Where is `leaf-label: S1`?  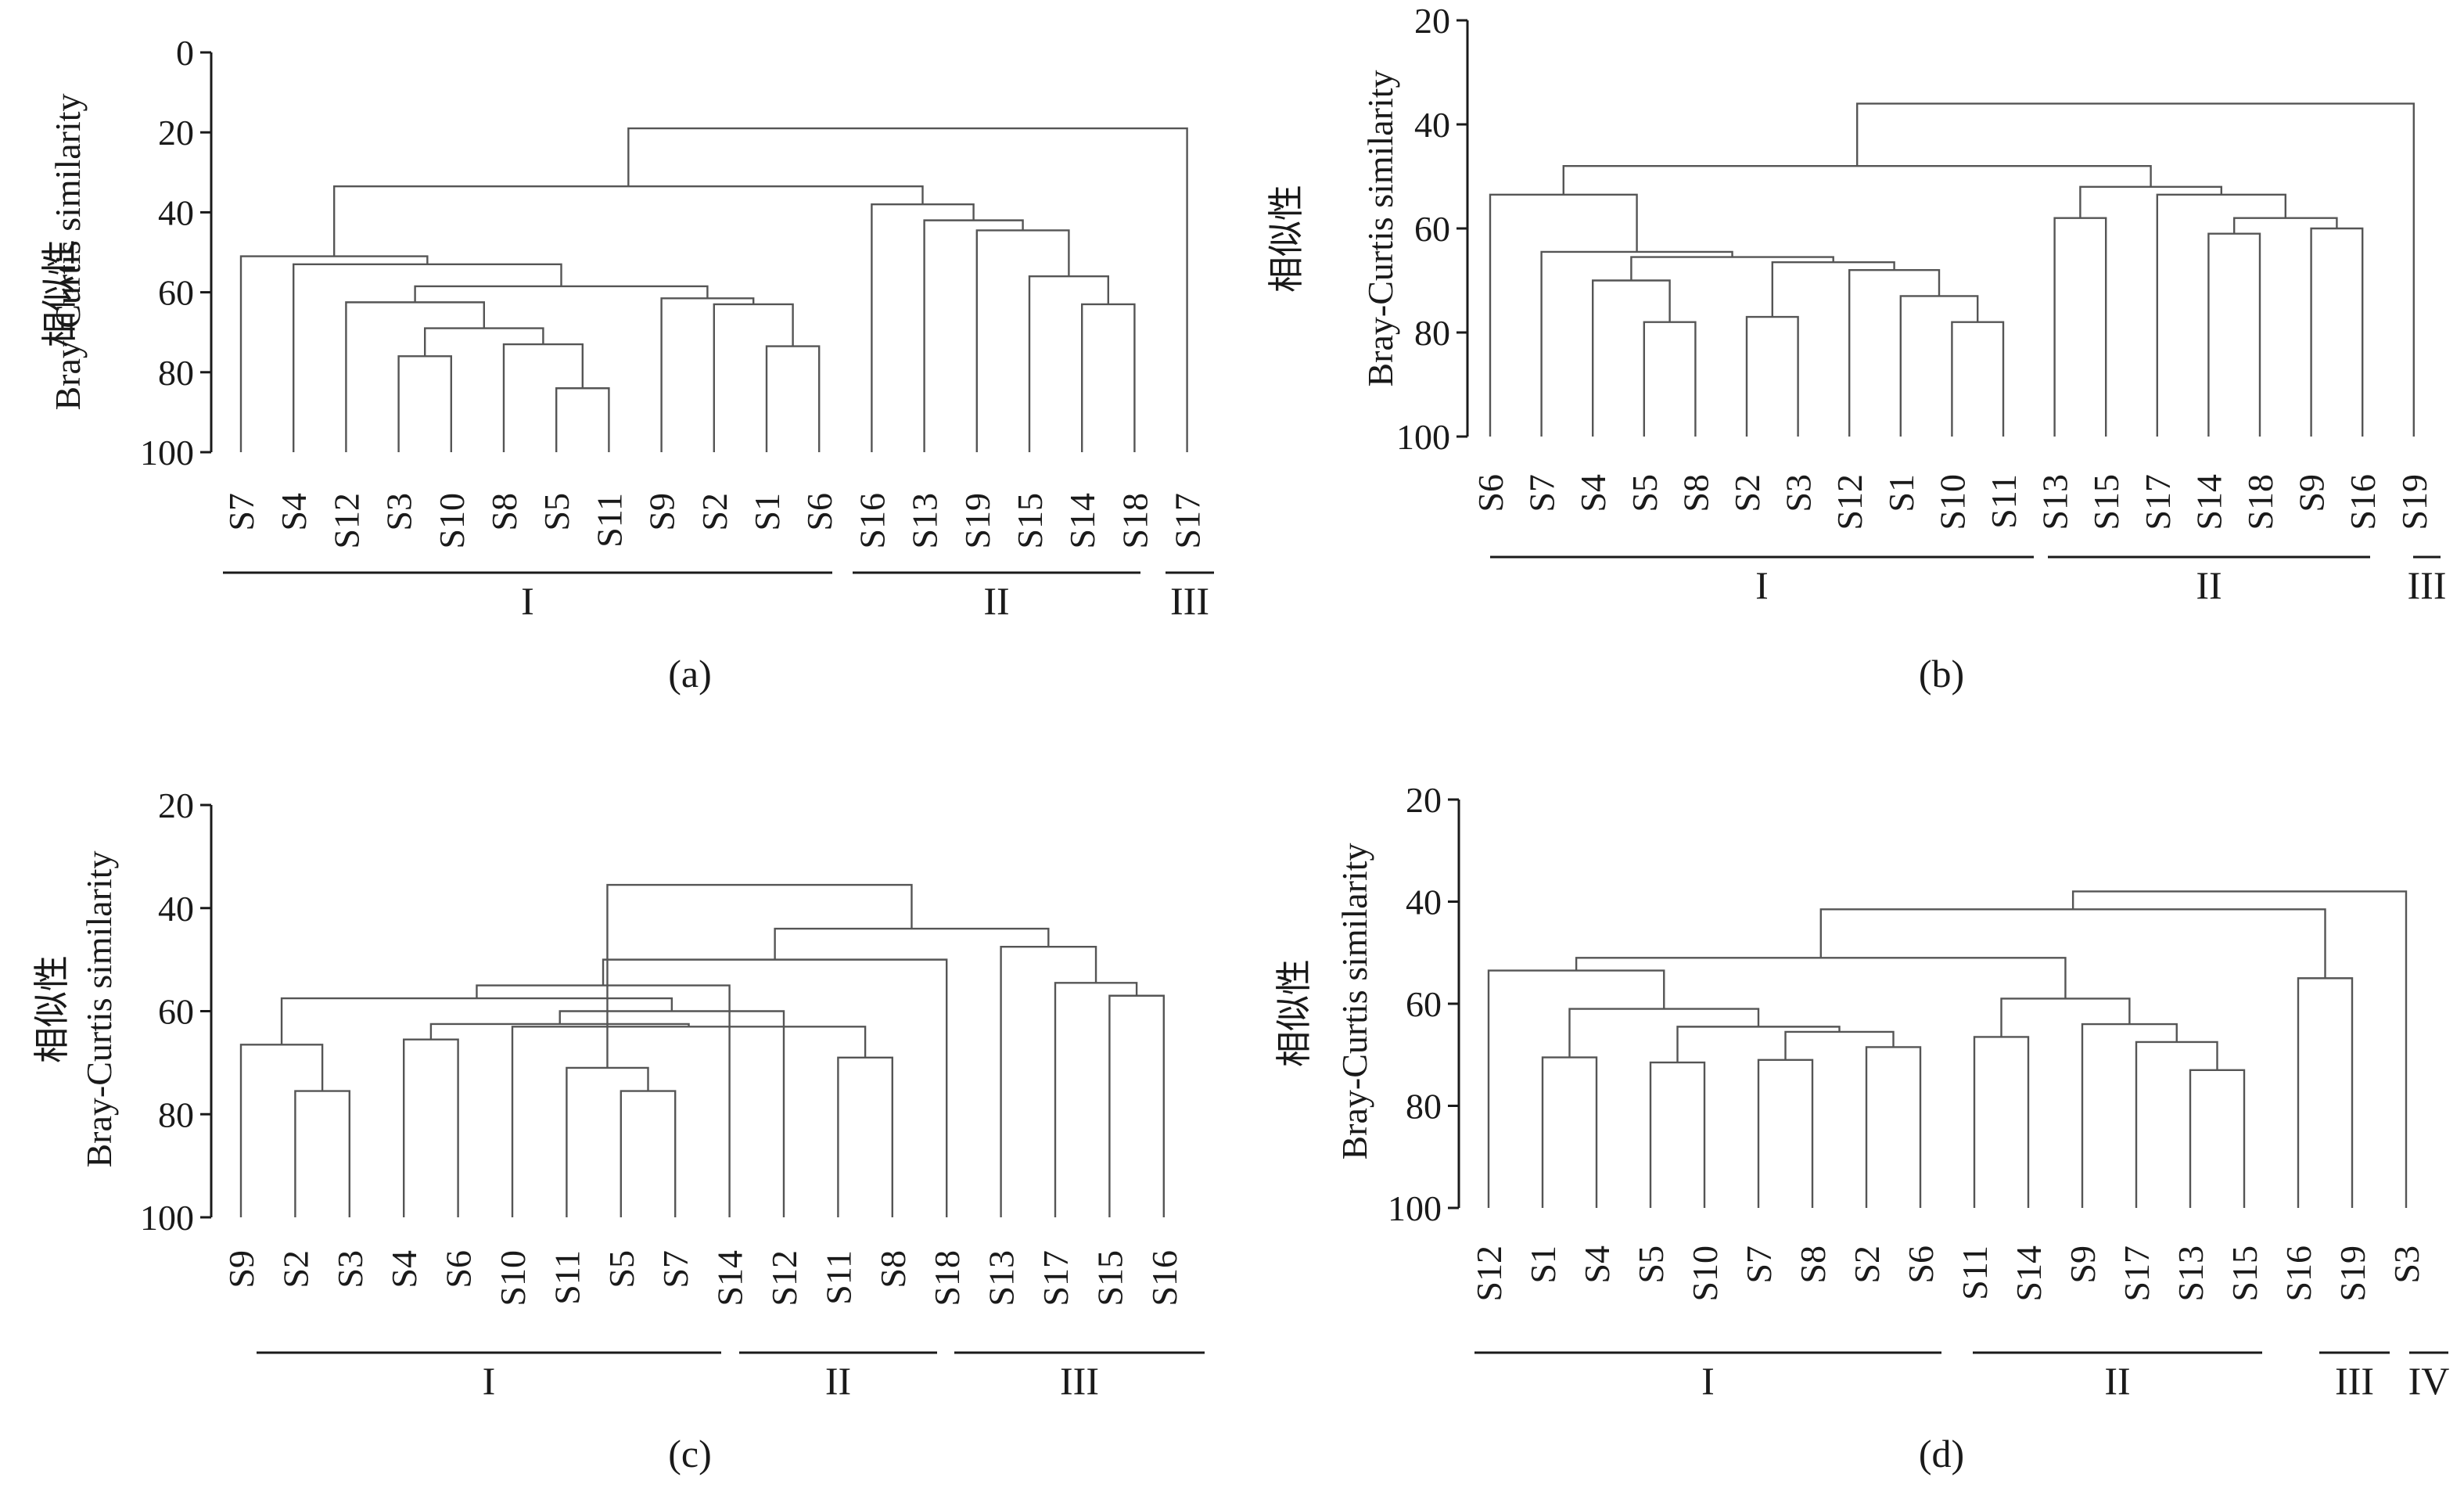 leaf-label: S1 is located at coordinates (767, 512).